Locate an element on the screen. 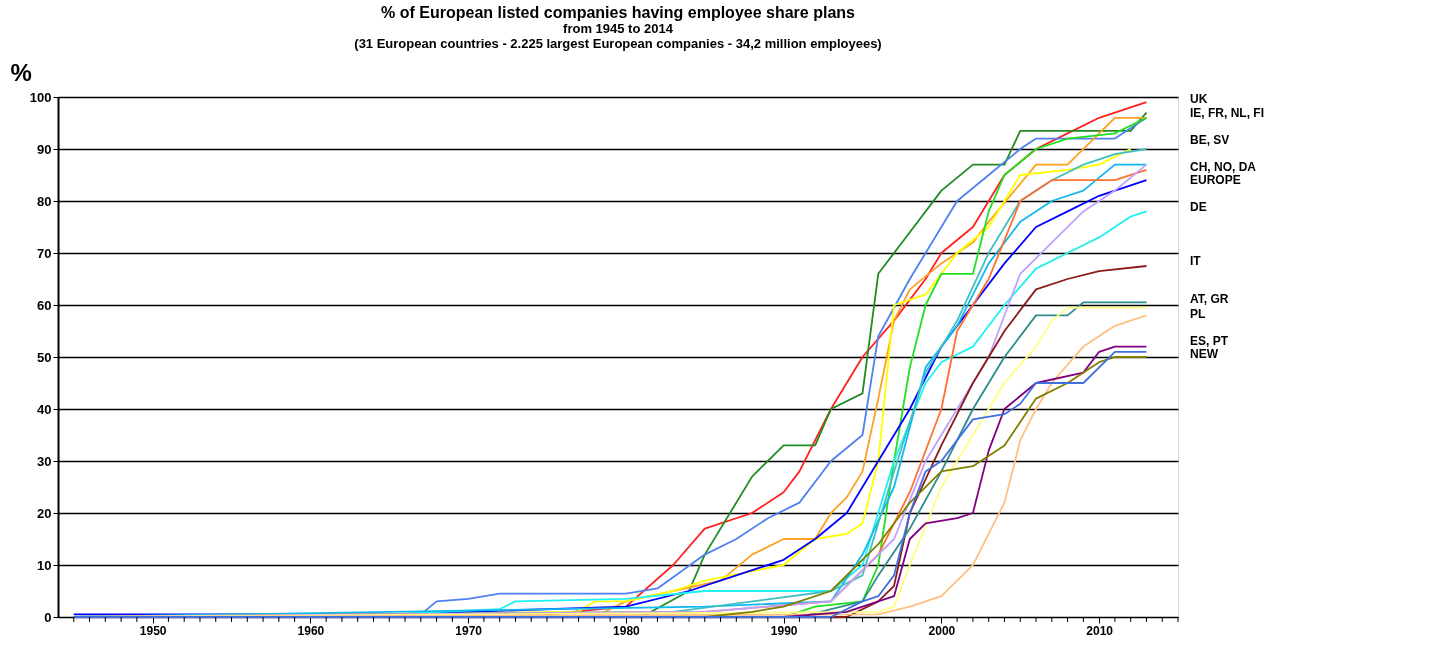 The image size is (1446, 670). x-tick-label: 1990 is located at coordinates (784, 630).